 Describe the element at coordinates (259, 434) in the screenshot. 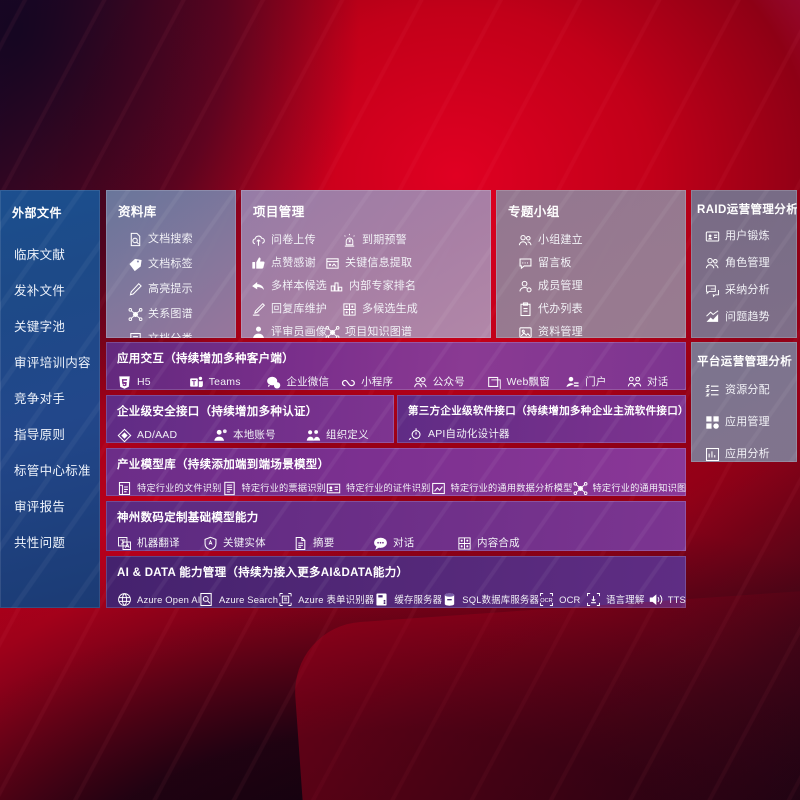

I see `security-item-local-account: 本地账号` at that location.